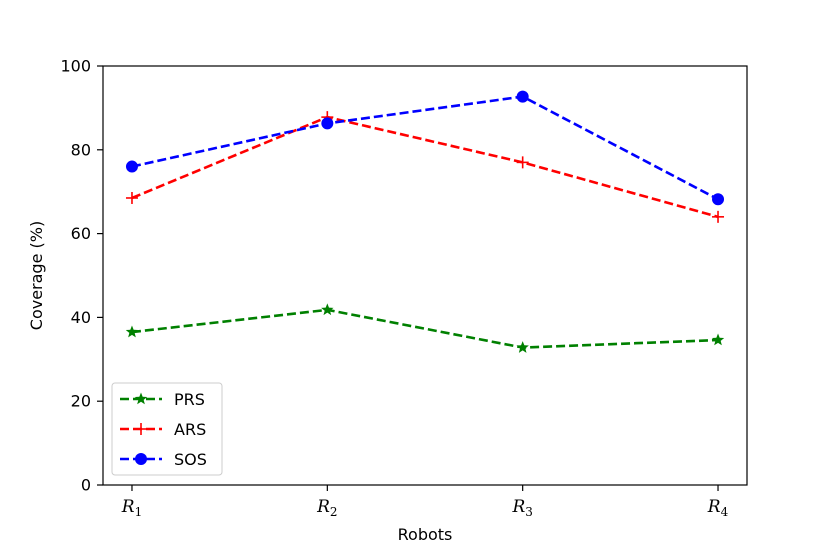 The height and width of the screenshot is (554, 830). I want to click on y-tick-label: 40, so click(81, 317).